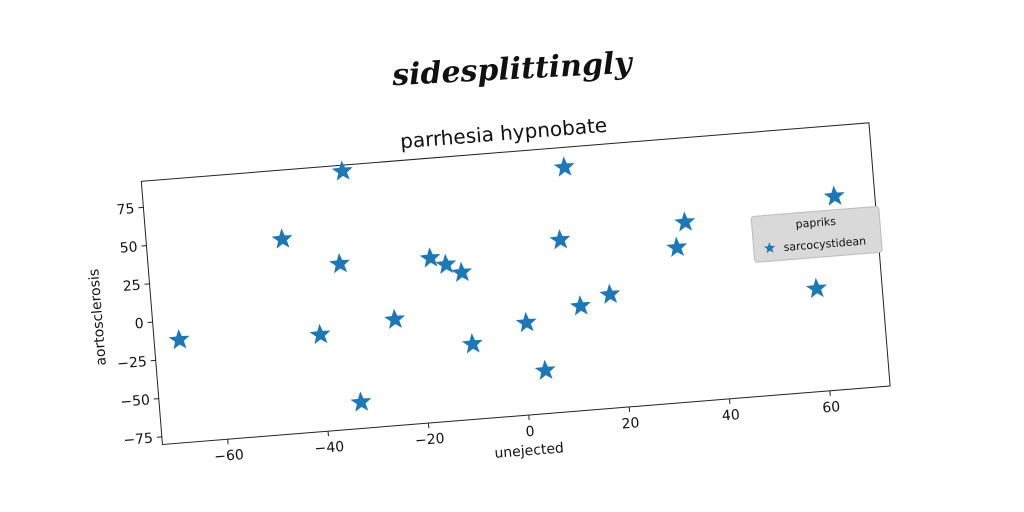  I want to click on legend: papriks sarcocystidean, so click(816, 234).